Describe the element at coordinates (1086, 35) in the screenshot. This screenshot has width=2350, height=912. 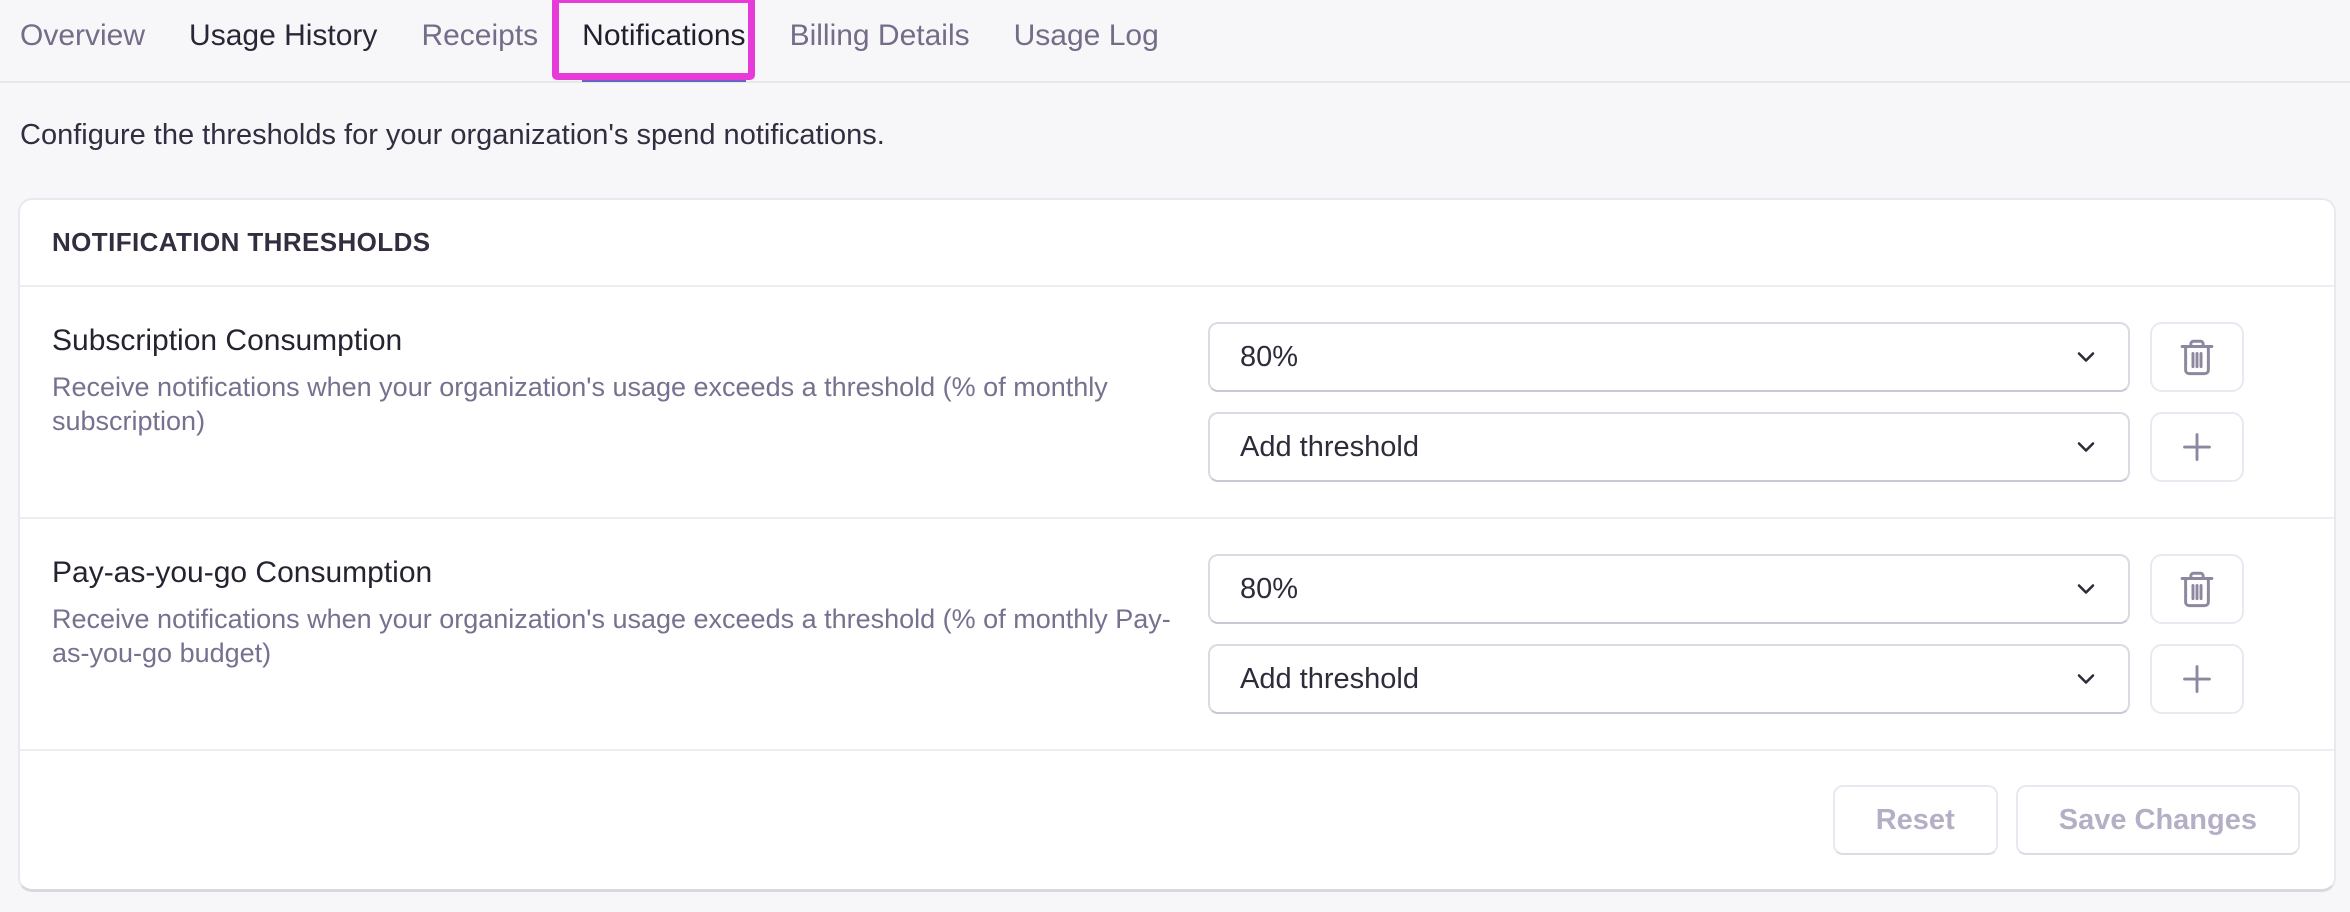
I see `tab-usage-log: Usage Log` at that location.